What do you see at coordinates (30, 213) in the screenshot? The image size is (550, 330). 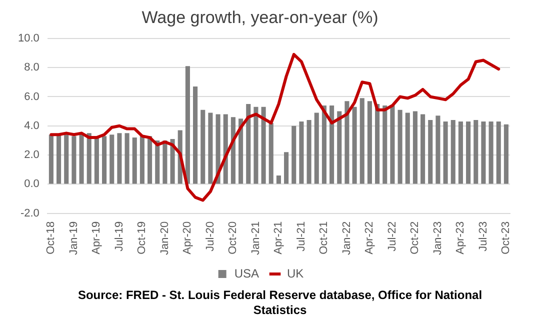 I see `y-tick-label: -2.0` at bounding box center [30, 213].